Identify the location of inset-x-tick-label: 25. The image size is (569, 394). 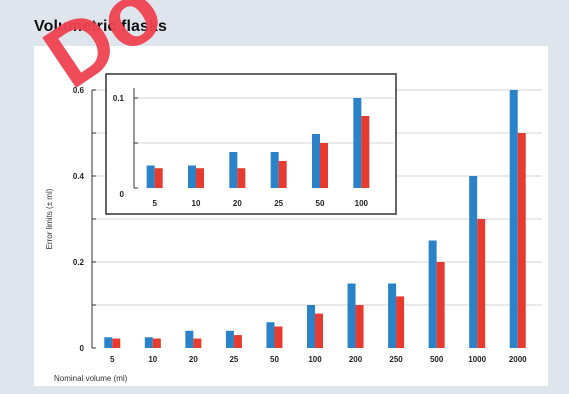
(278, 203).